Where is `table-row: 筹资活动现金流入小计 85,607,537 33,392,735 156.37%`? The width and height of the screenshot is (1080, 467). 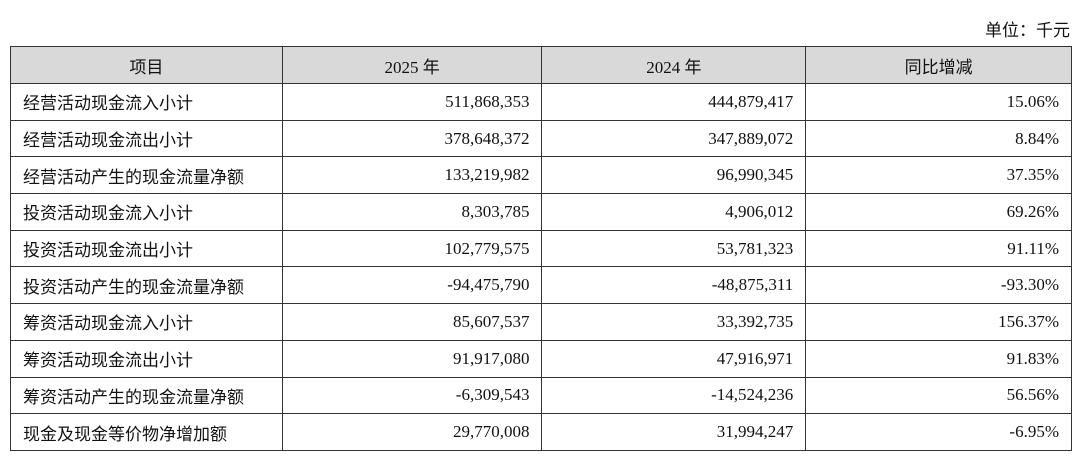 table-row: 筹资活动现金流入小计 85,607,537 33,392,735 156.37% is located at coordinates (541, 322).